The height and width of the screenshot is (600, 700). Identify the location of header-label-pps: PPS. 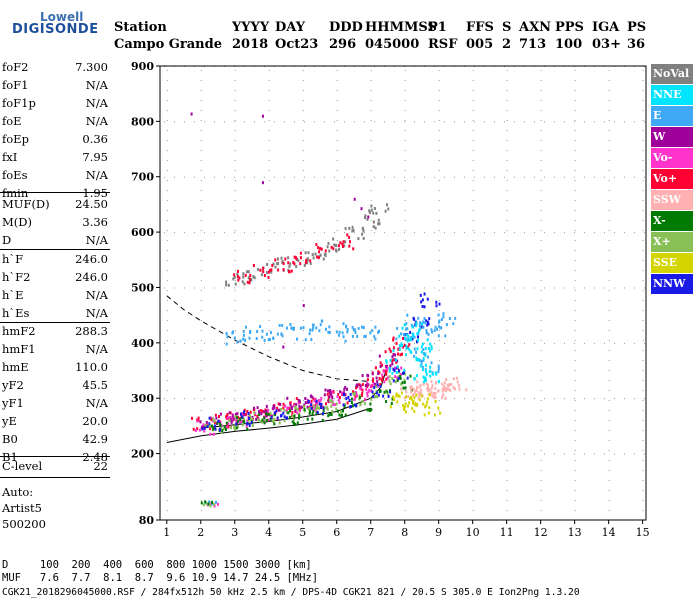
(569, 27).